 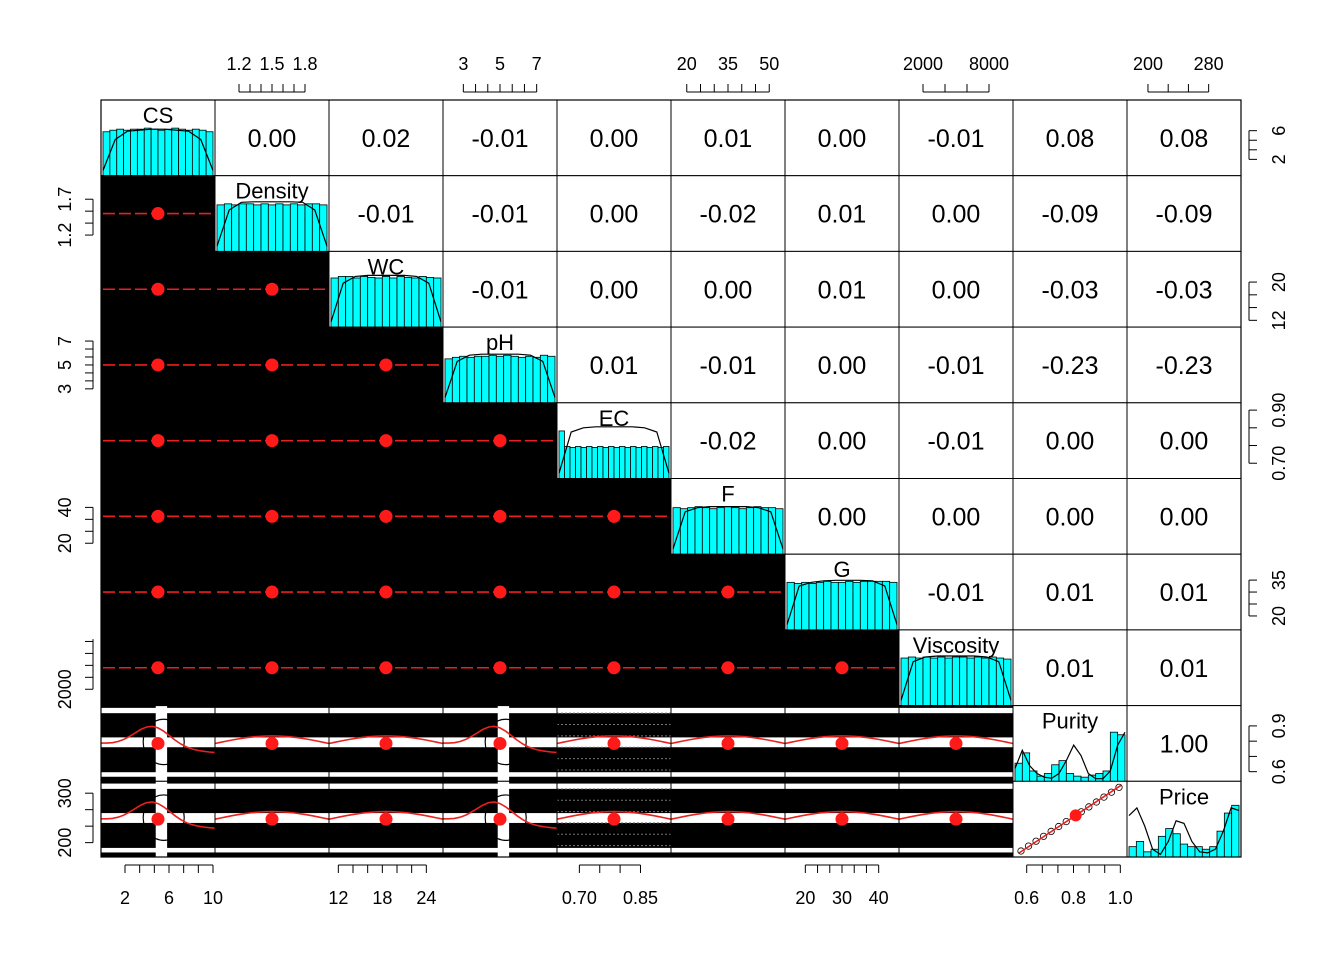 What do you see at coordinates (386, 266) in the screenshot?
I see `variable-label: WC` at bounding box center [386, 266].